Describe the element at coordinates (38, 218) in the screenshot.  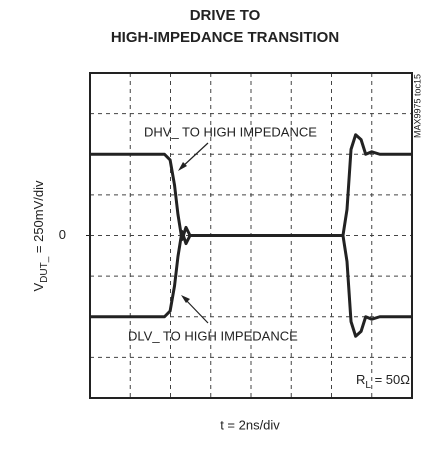
I see `y-axis-label-rest: = 250mV/div` at that location.